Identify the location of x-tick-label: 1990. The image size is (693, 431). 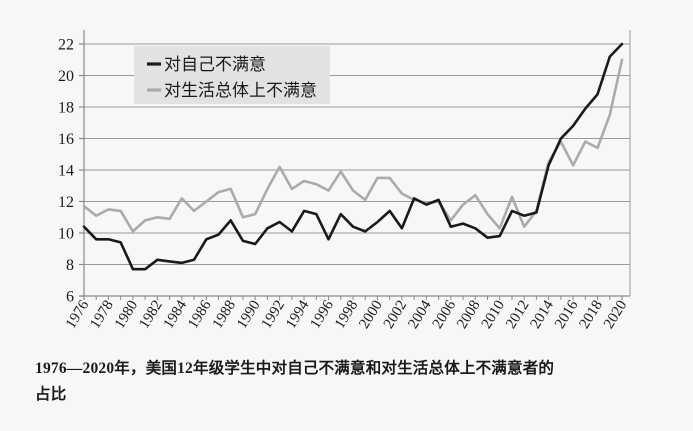
(248, 315).